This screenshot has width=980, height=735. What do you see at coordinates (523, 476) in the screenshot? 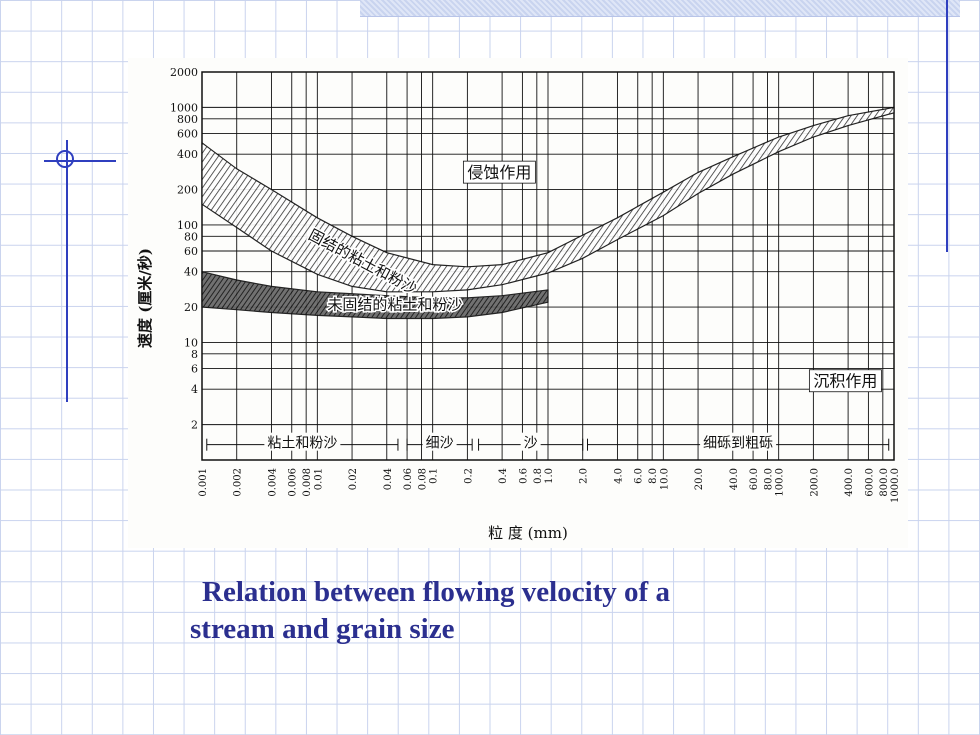
I see `x-tick-label: 0.6` at bounding box center [523, 476].